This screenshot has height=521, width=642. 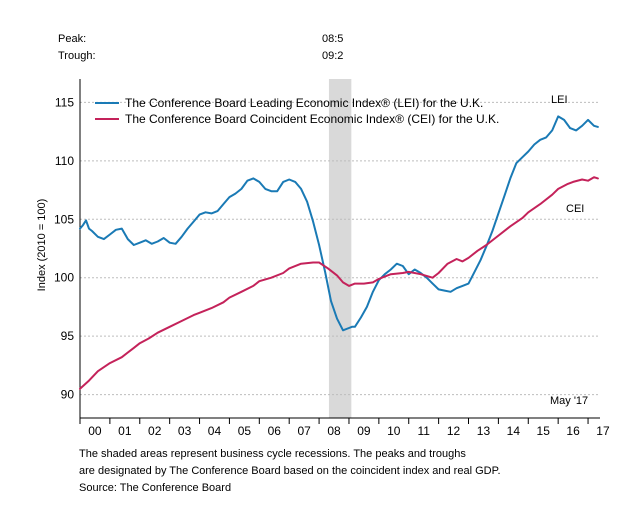 I want to click on x-tick-label: 17, so click(x=603, y=431).